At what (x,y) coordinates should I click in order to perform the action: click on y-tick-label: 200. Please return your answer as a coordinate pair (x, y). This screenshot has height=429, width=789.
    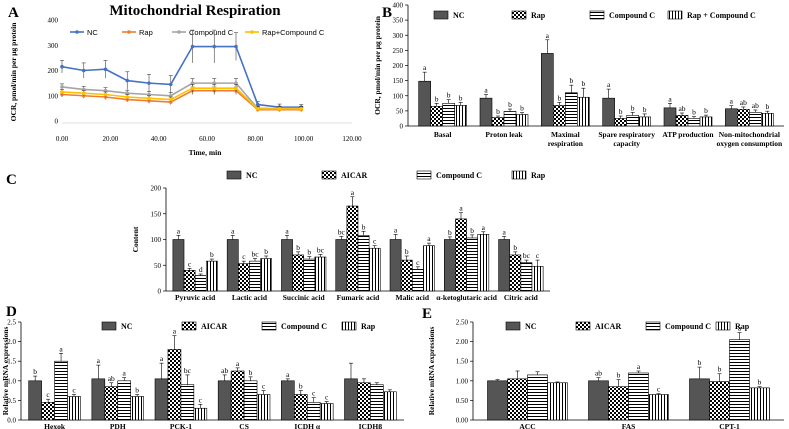
    Looking at the image, I should click on (398, 66).